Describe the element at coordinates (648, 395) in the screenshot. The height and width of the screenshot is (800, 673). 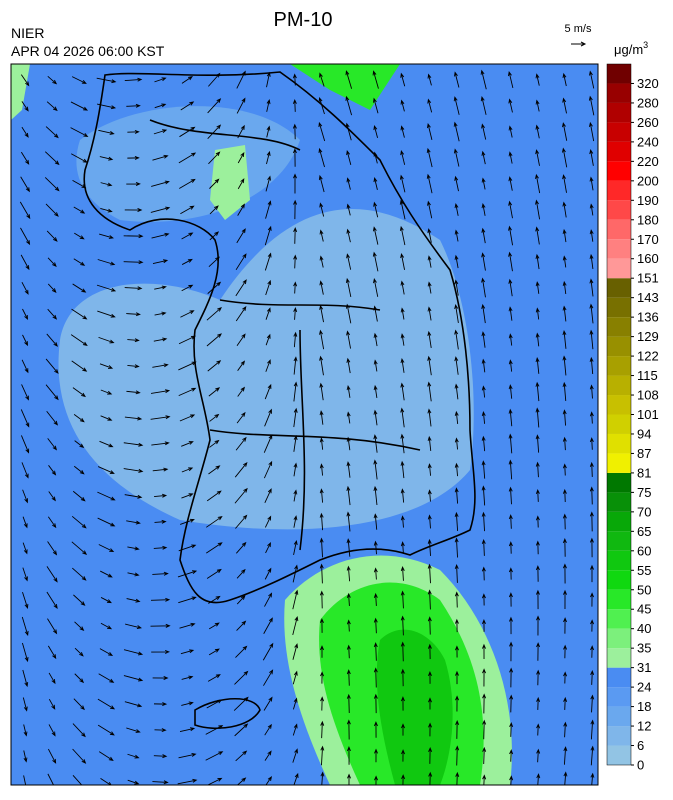
I see `colorbar-label: 108` at that location.